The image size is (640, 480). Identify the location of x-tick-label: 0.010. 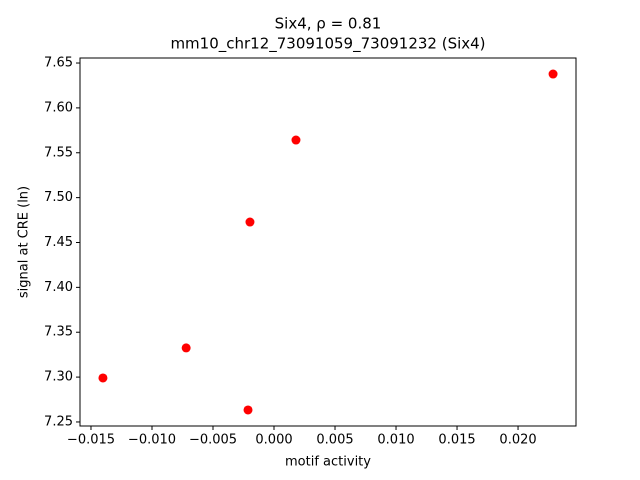
(395, 440).